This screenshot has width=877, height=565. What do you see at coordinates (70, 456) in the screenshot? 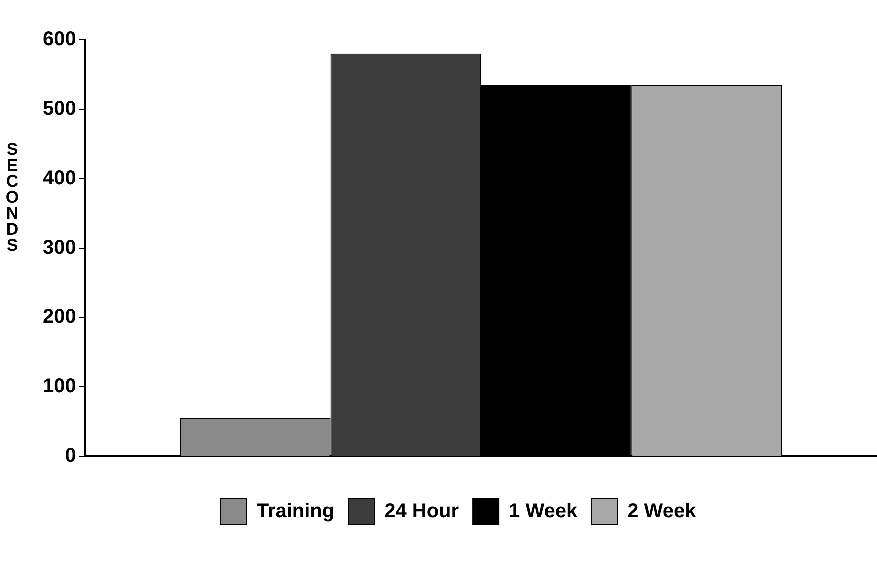
I see `y-tick-label: 0` at bounding box center [70, 456].